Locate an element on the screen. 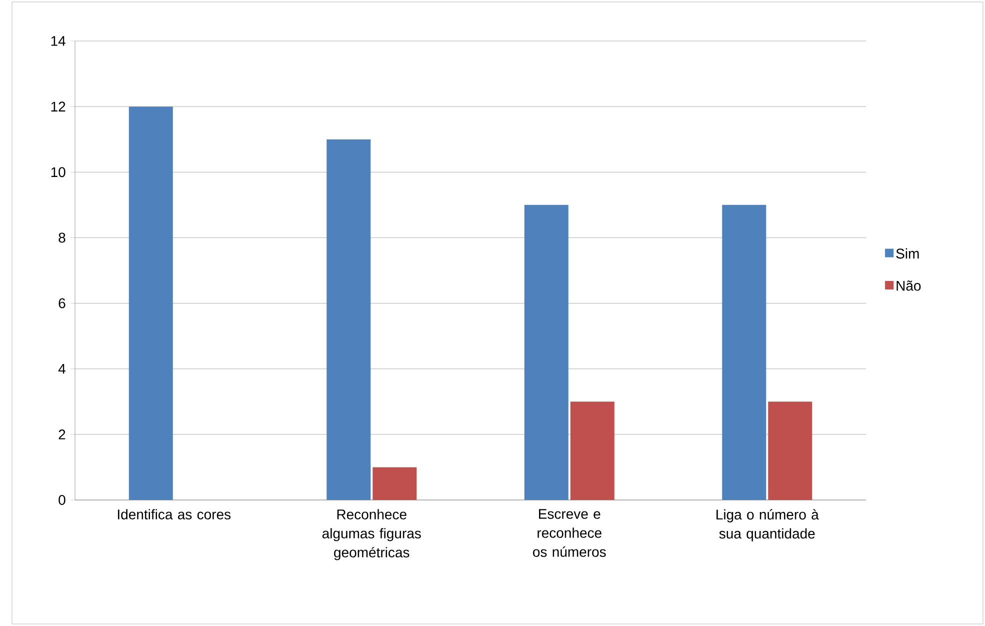  y-tick-label: 4 is located at coordinates (62, 369).